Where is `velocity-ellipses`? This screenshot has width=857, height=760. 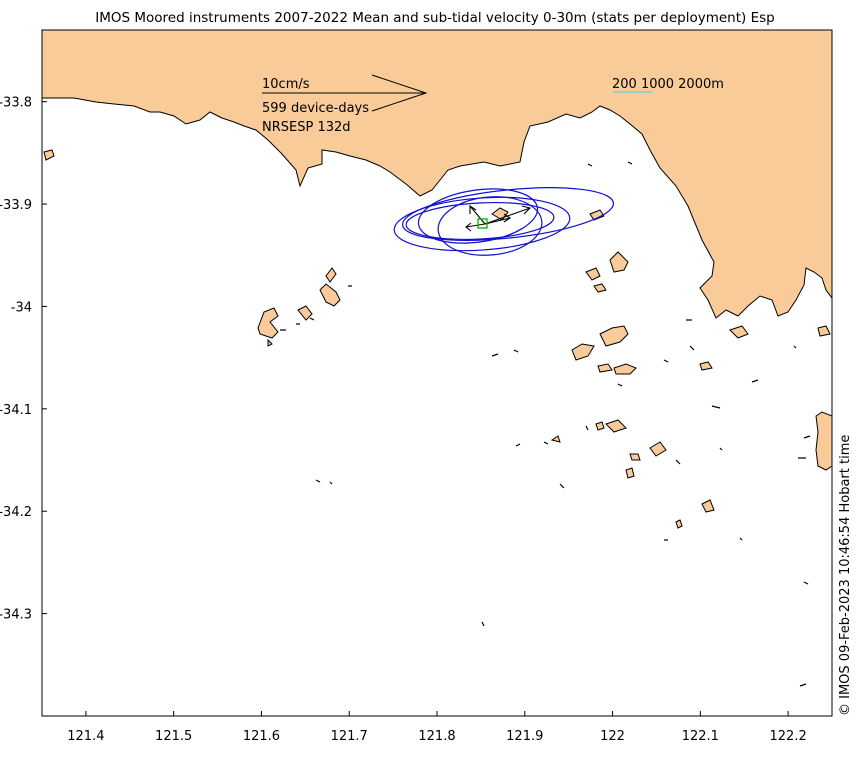
velocity-ellipses is located at coordinates (504, 221).